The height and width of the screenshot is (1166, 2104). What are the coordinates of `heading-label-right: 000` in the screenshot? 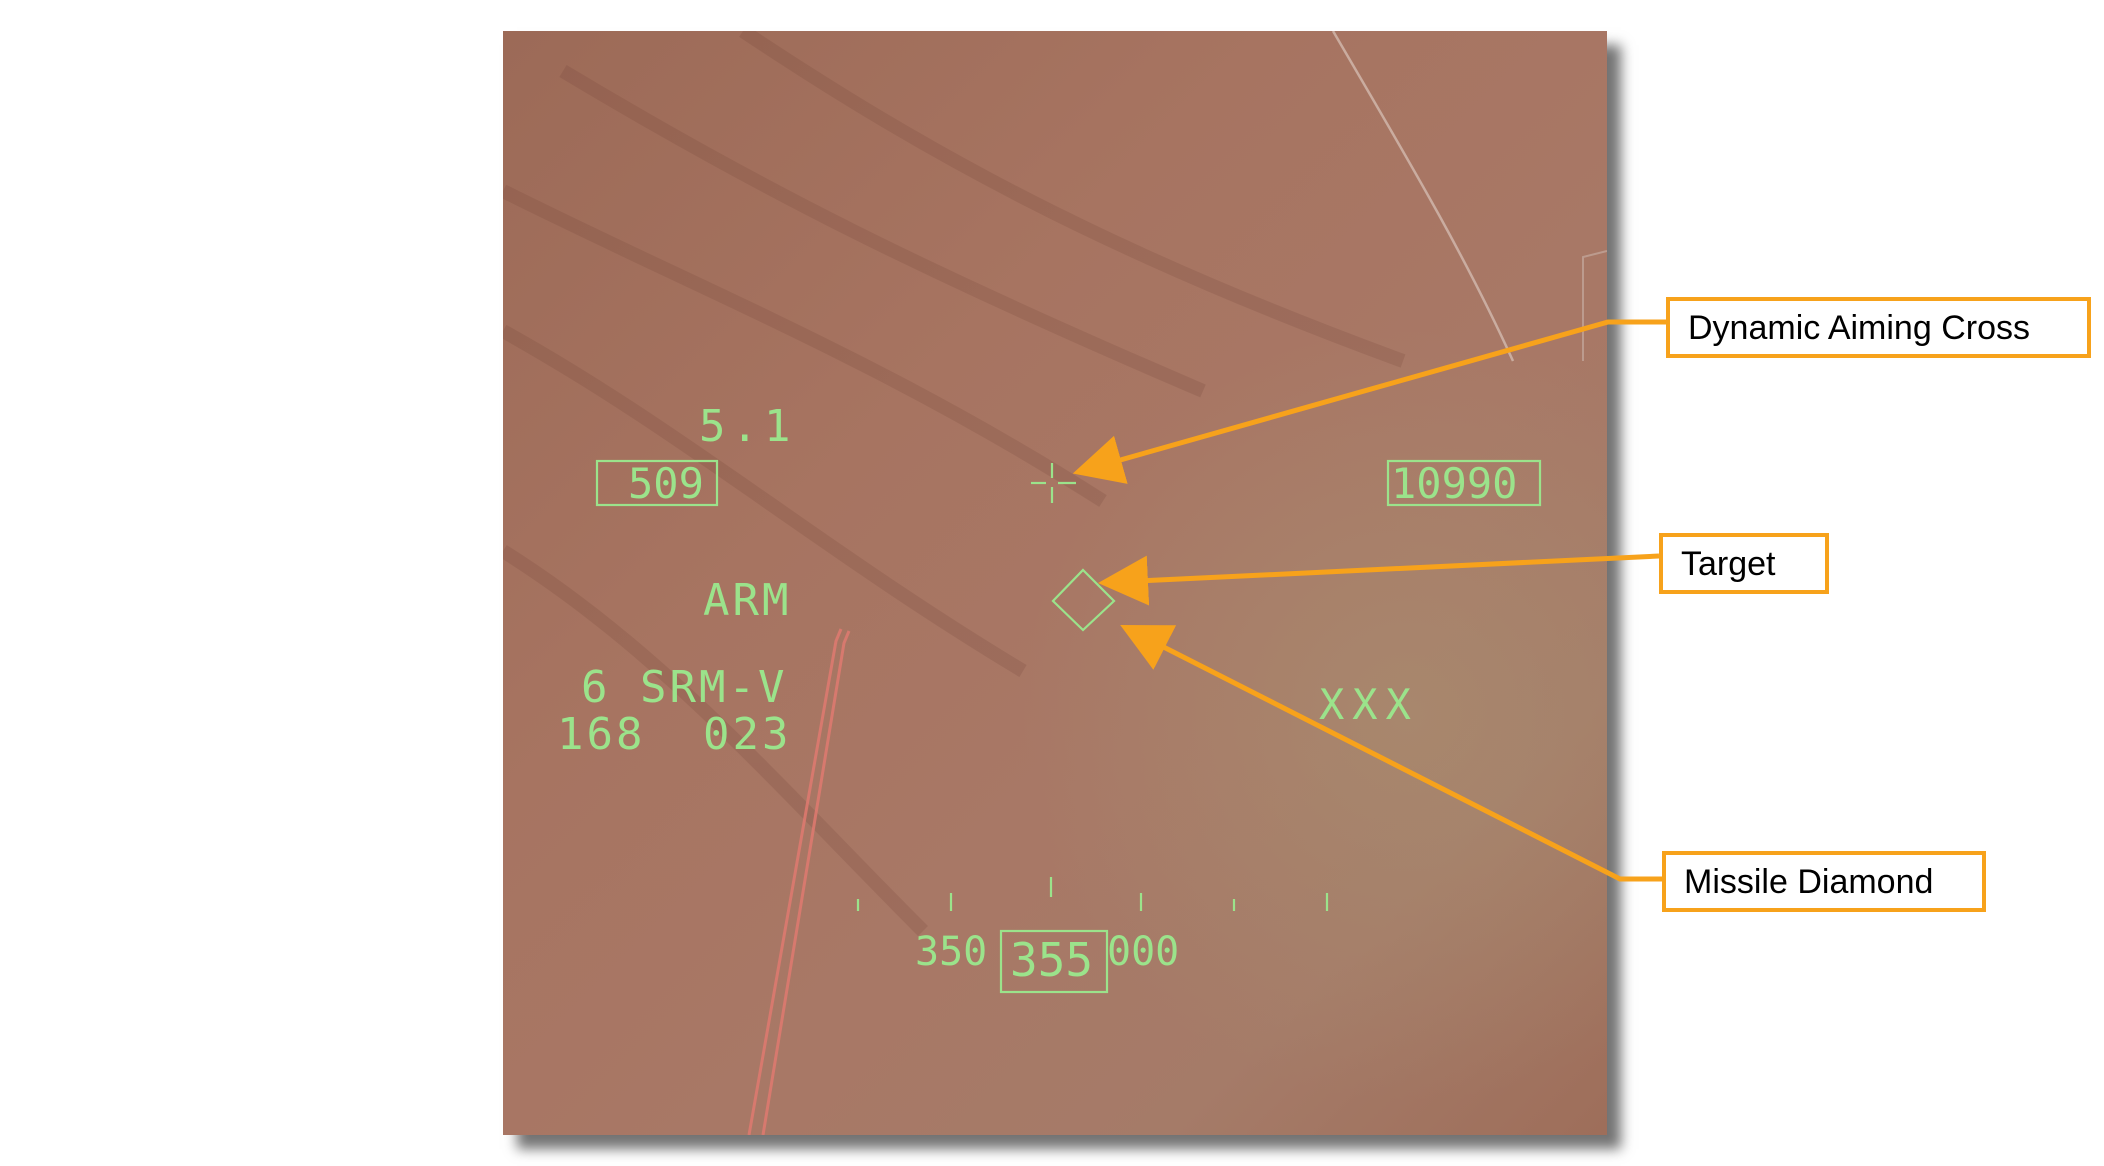 It's located at (1143, 952).